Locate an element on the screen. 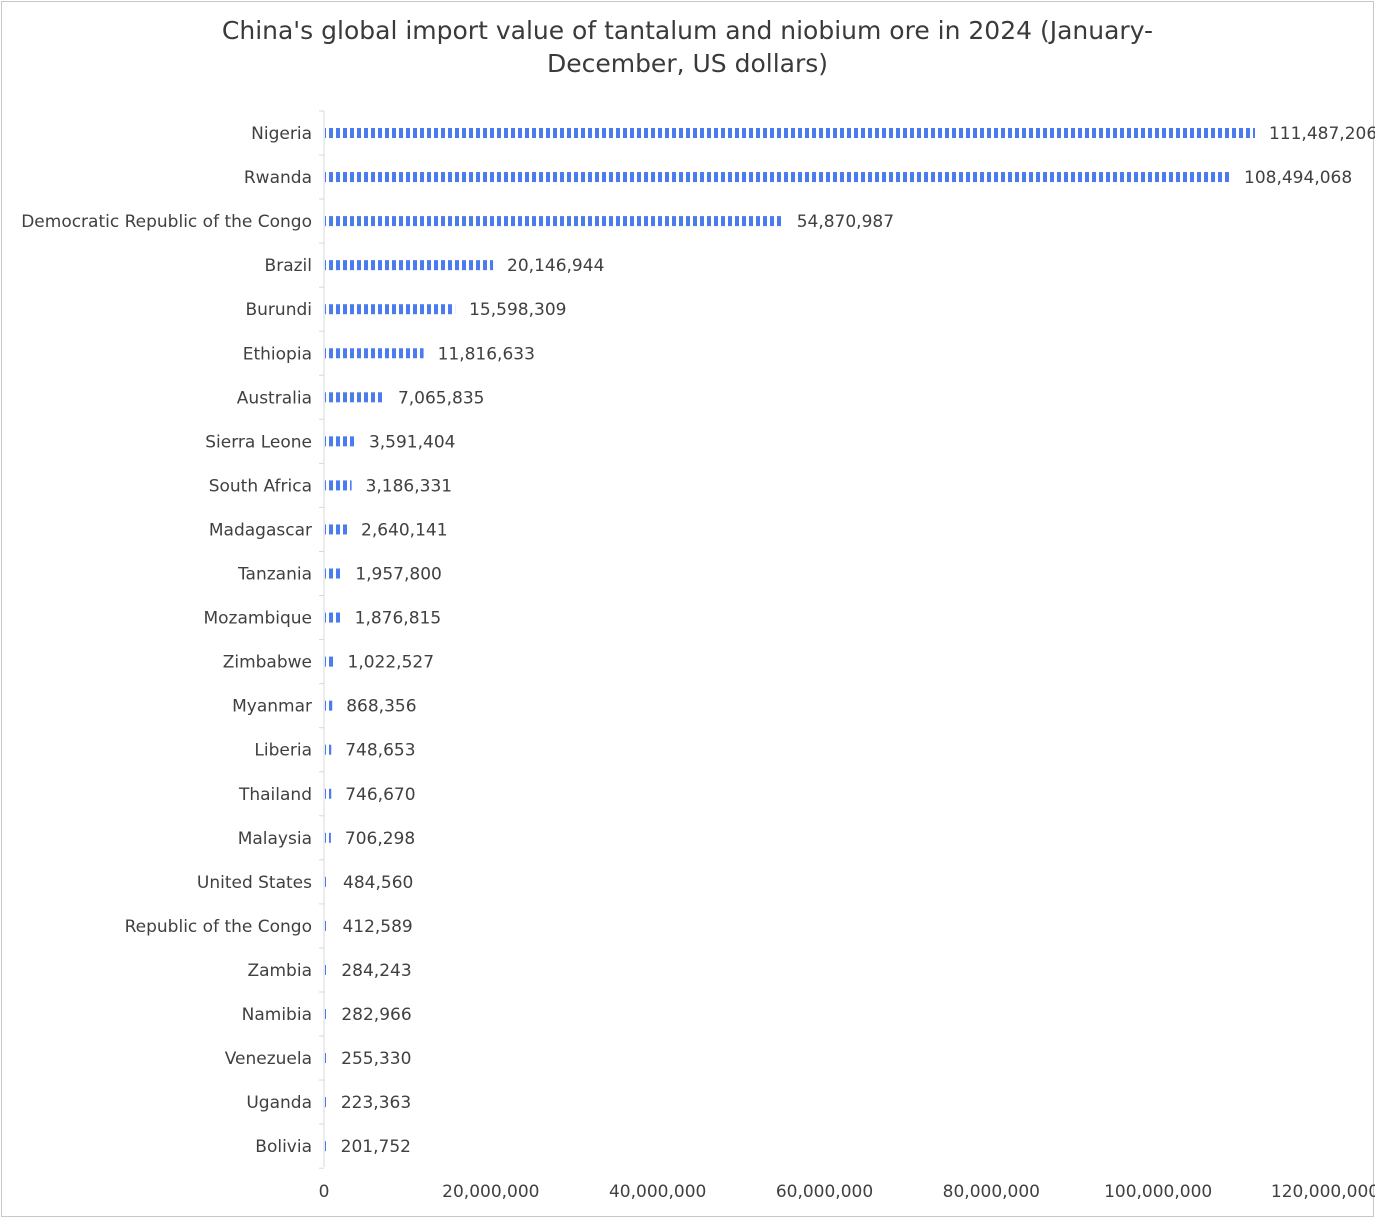  category-label: Brazil is located at coordinates (288, 266).